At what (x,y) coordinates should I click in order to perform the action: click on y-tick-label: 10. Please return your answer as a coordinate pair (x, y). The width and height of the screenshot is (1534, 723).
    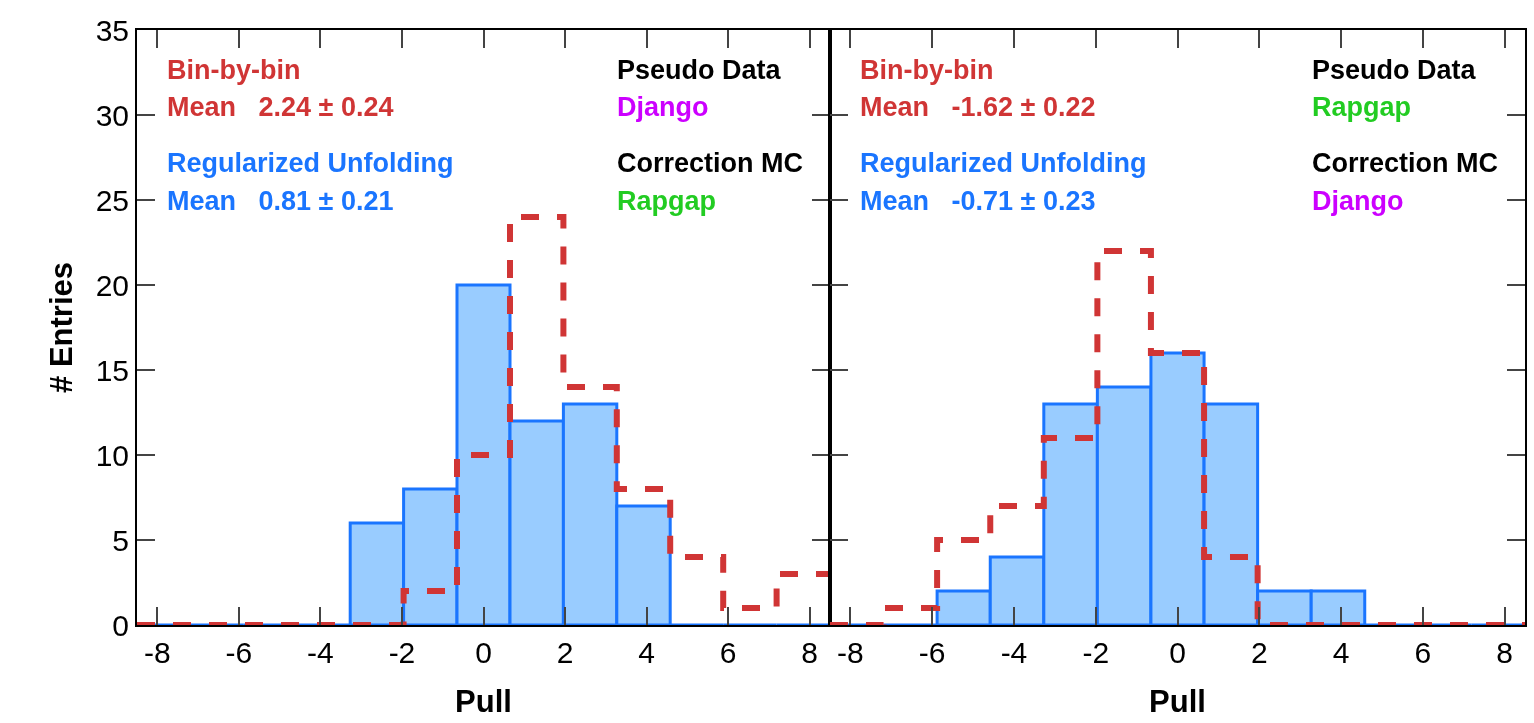
    Looking at the image, I should click on (112, 455).